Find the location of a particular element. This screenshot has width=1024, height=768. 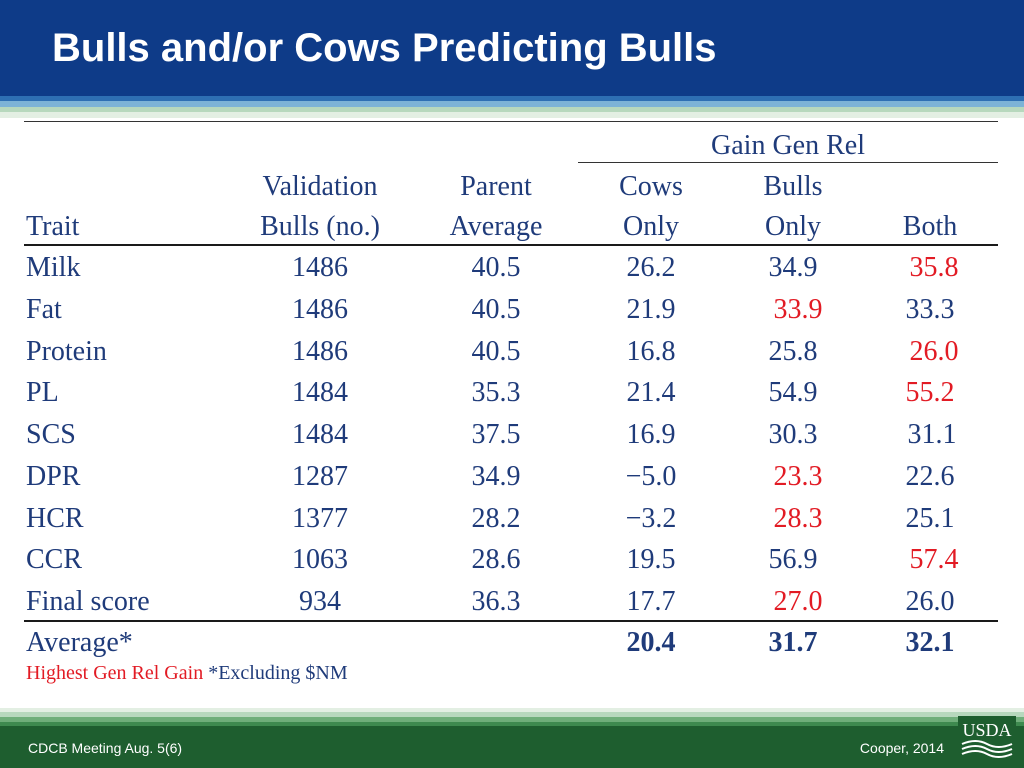

cell-cows-only: 21.9 is located at coordinates (651, 309).